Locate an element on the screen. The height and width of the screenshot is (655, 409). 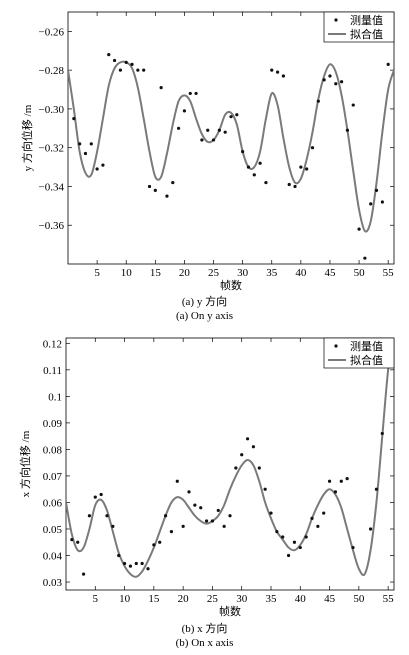
y-tick-label: 0.11 is located at coordinates (52, 371).